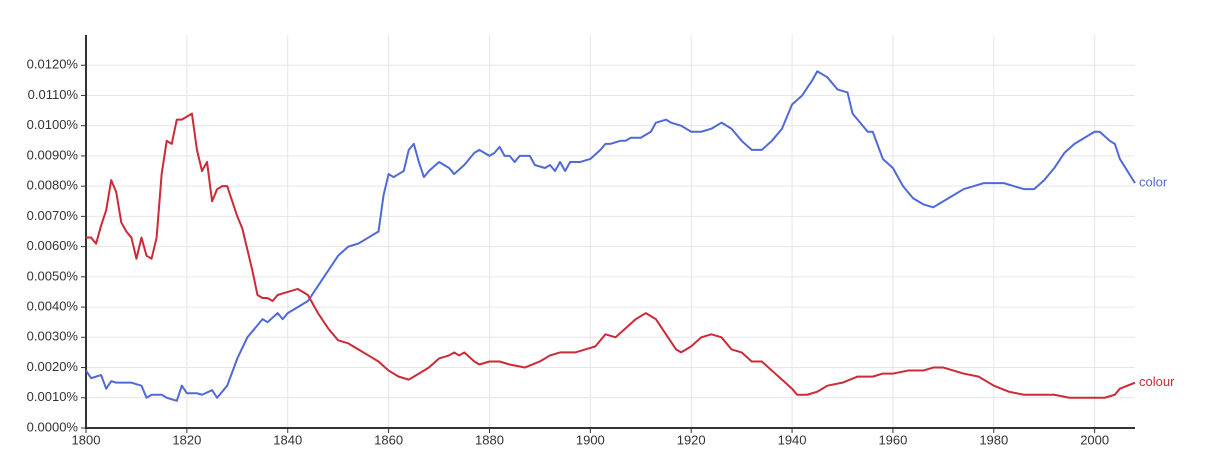 The height and width of the screenshot is (462, 1208). Describe the element at coordinates (53, 185) in the screenshot. I see `y-tick-label: 0.0080%` at that location.